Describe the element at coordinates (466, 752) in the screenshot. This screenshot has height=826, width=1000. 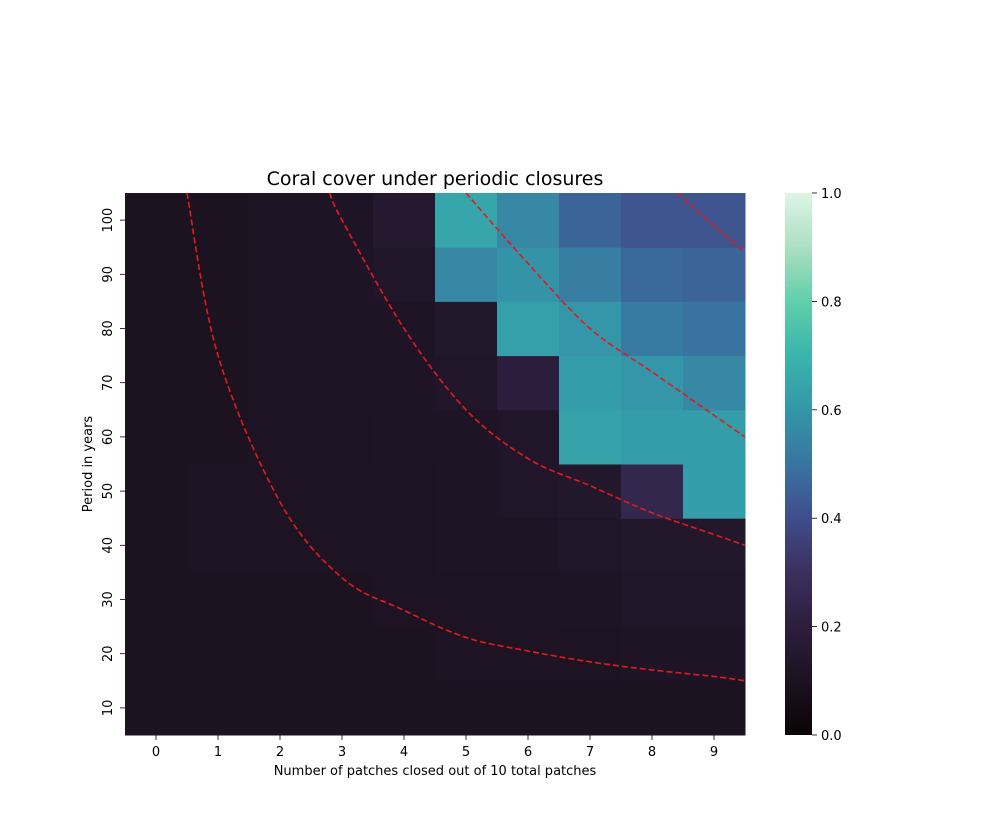
I see `x-tick-label: 5` at that location.